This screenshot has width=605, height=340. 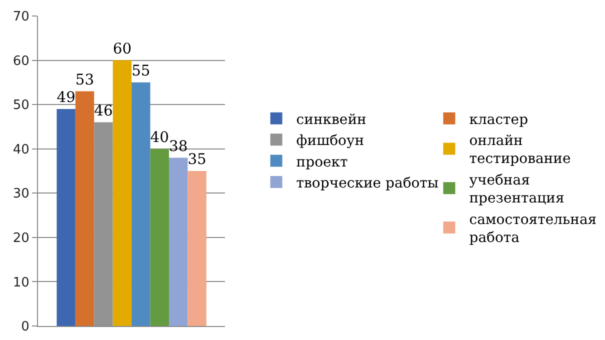 What do you see at coordinates (367, 183) in the screenshot?
I see `legend-label: творческие работы` at bounding box center [367, 183].